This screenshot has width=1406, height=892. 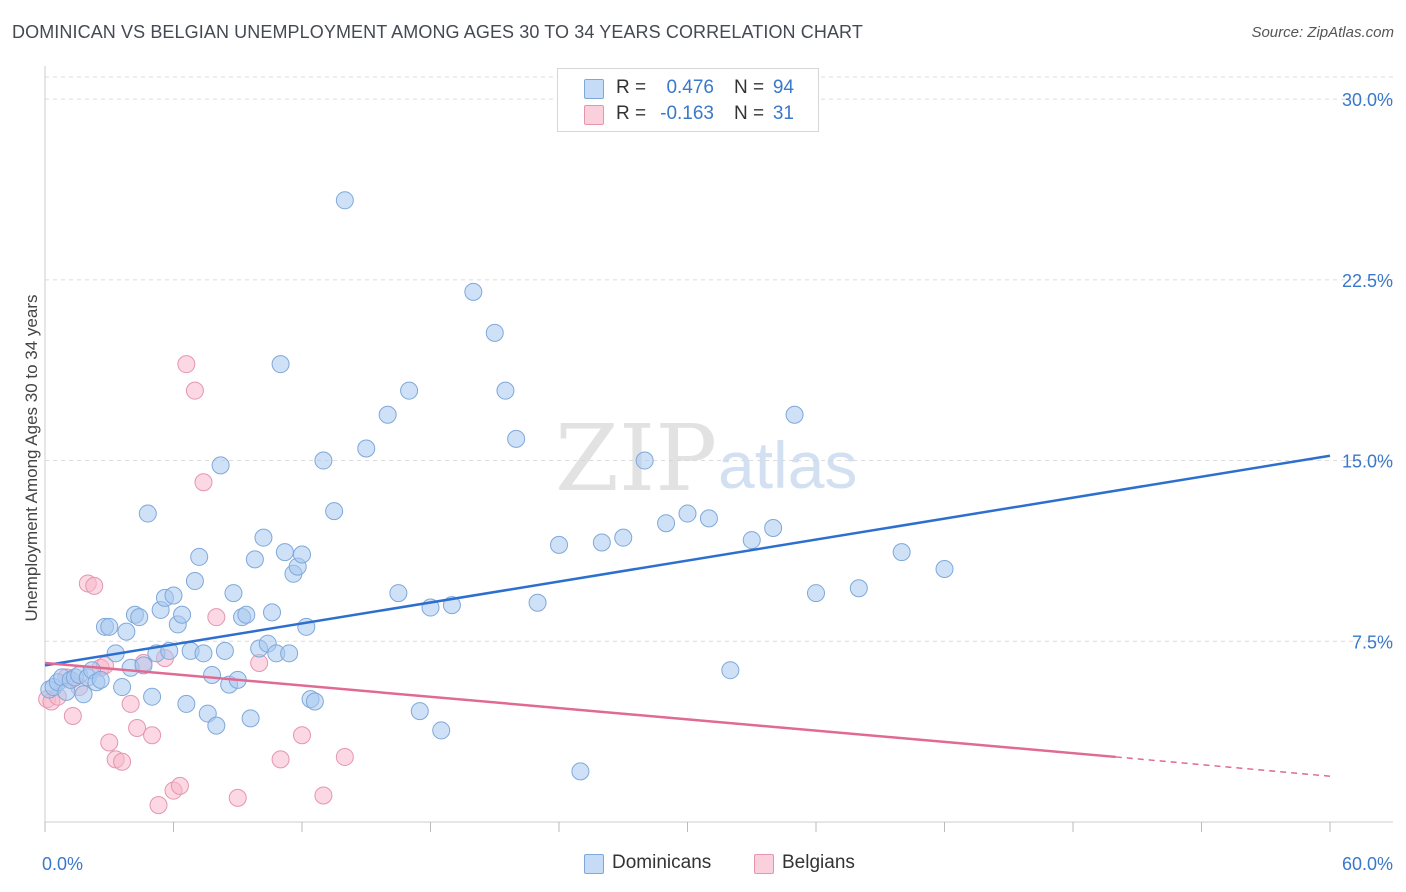 I want to click on watermark-atlas: atlas, so click(x=787, y=465).